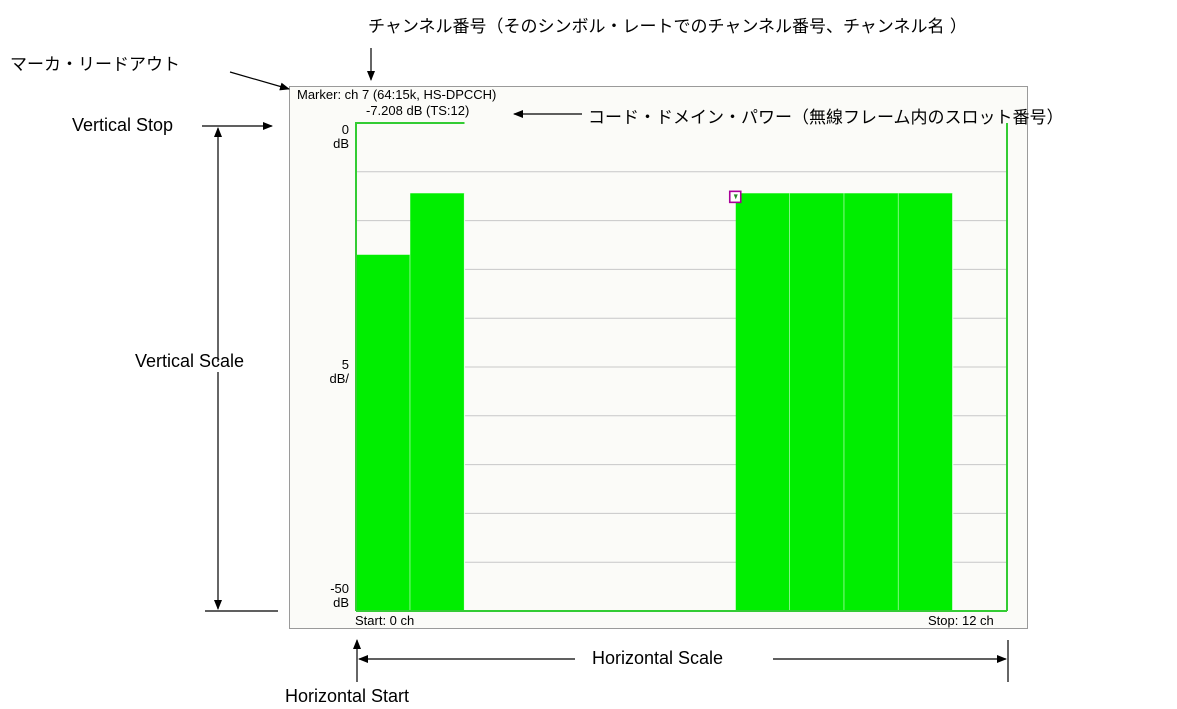  What do you see at coordinates (667, 27) in the screenshot?
I see `callout-channel-number: チャンネル番号（そのシンボル・レートでのチャンネル番号、チャンネル名 ）` at bounding box center [667, 27].